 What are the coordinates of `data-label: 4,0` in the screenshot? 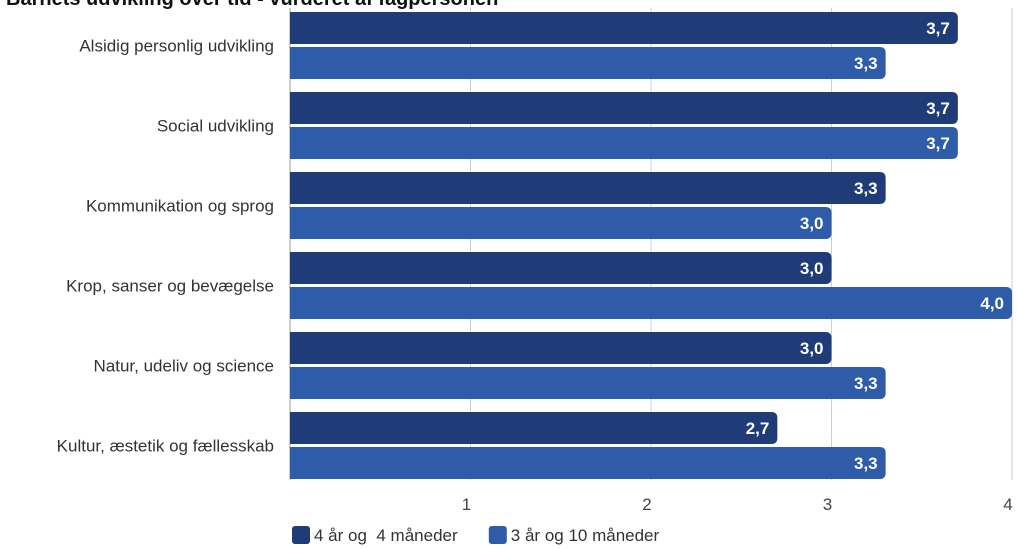 It's located at (992, 303).